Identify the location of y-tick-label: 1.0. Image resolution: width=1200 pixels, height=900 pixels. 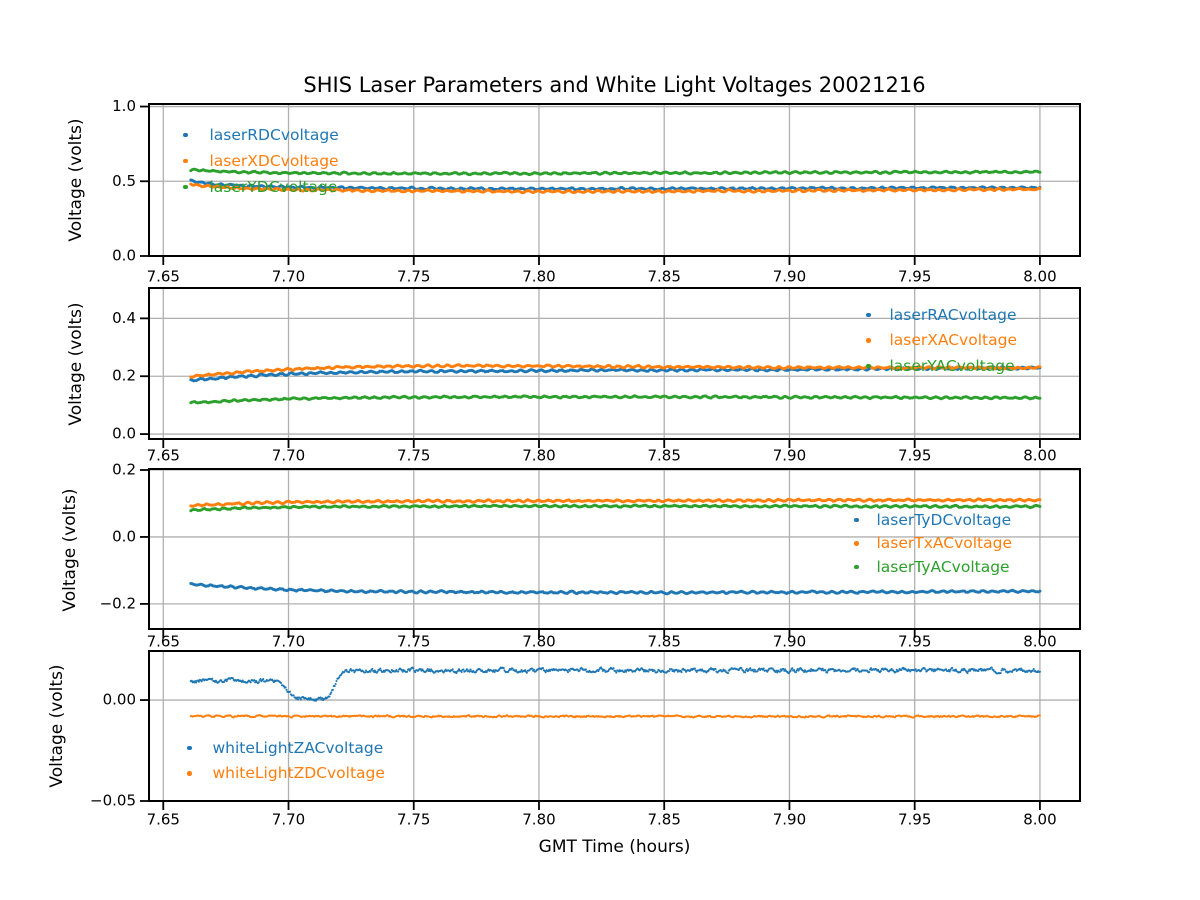
(124, 106).